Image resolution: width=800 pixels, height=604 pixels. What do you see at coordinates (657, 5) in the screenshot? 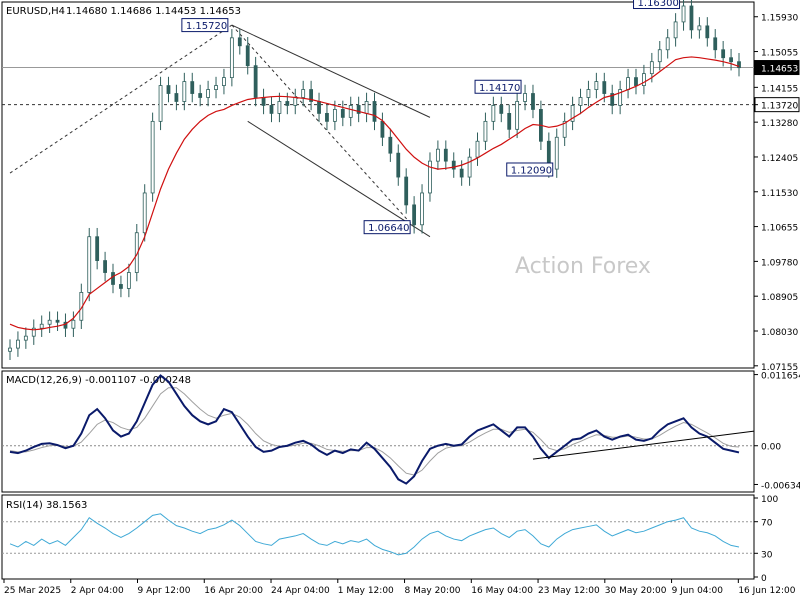
I see `price-label-4: 1.16300` at bounding box center [657, 5].